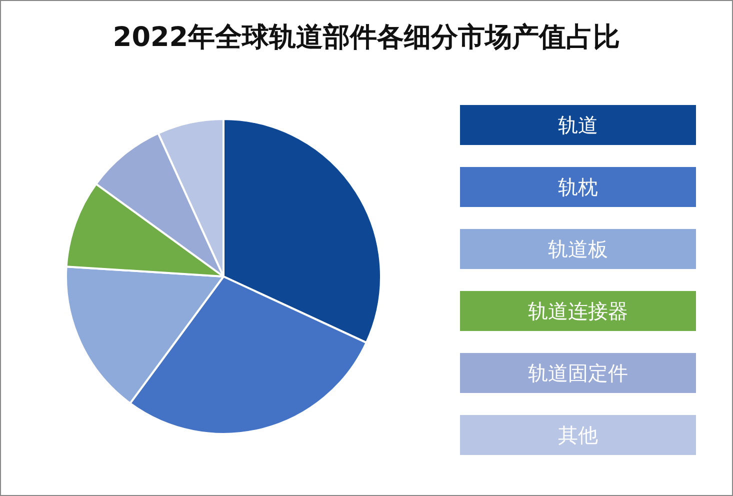  I want to click on chart-title: 2022年全球轨道部件各细分市场产值占比, so click(367, 38).